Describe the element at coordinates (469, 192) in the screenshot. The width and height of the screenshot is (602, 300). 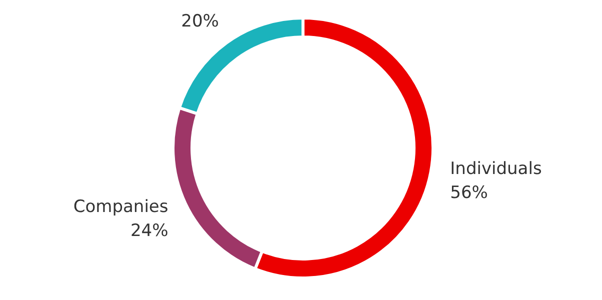
I see `data-label: 56%` at that location.